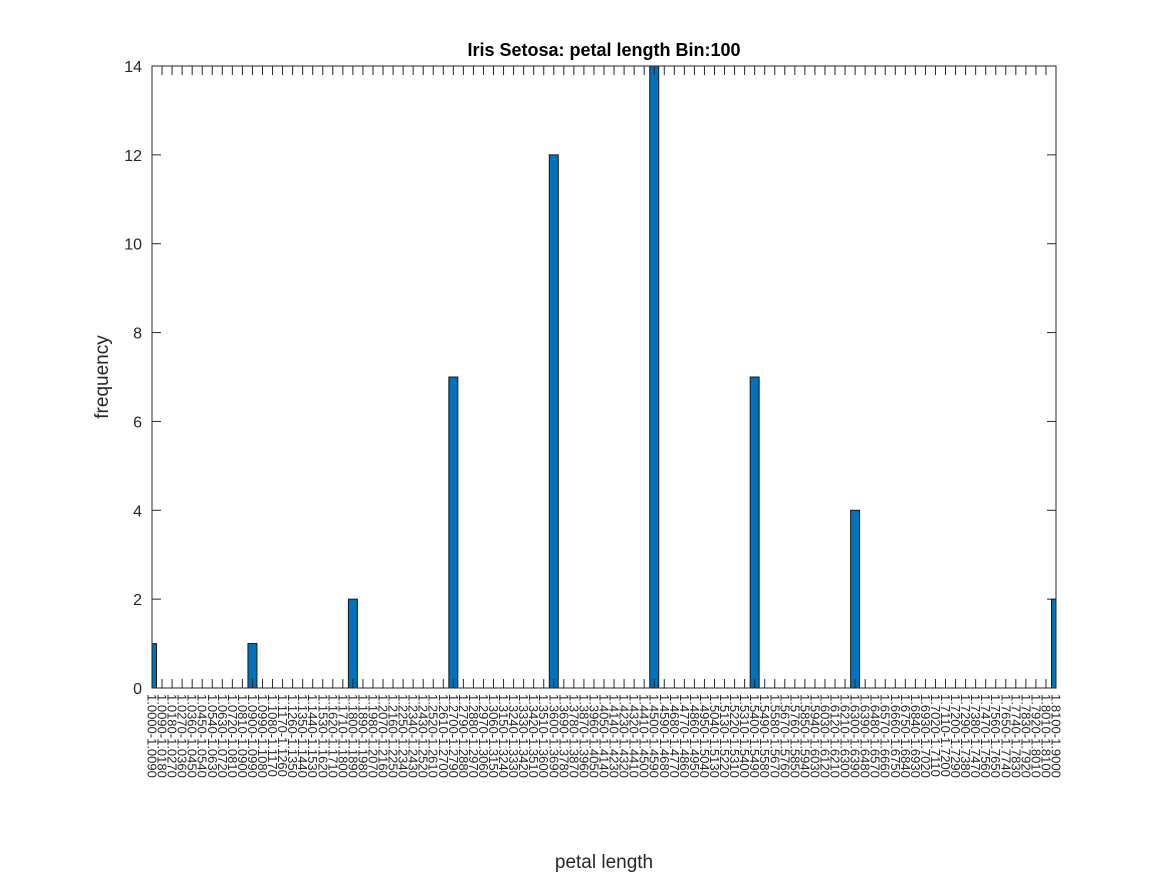 The image size is (1167, 875). What do you see at coordinates (563, 736) in the screenshot?
I see `x-tick-label: 1.3690-1.3780` at bounding box center [563, 736].